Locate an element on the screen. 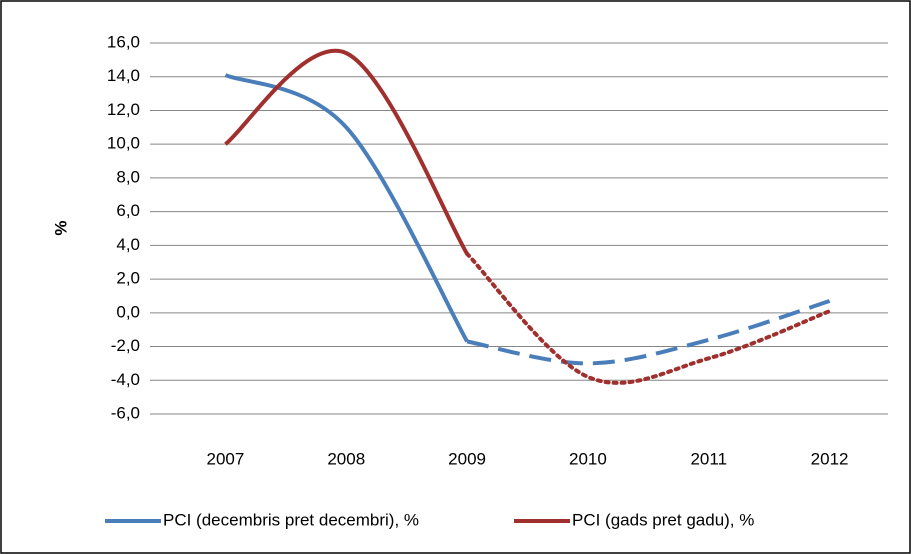  x-tick-label: 2011 is located at coordinates (708, 458).